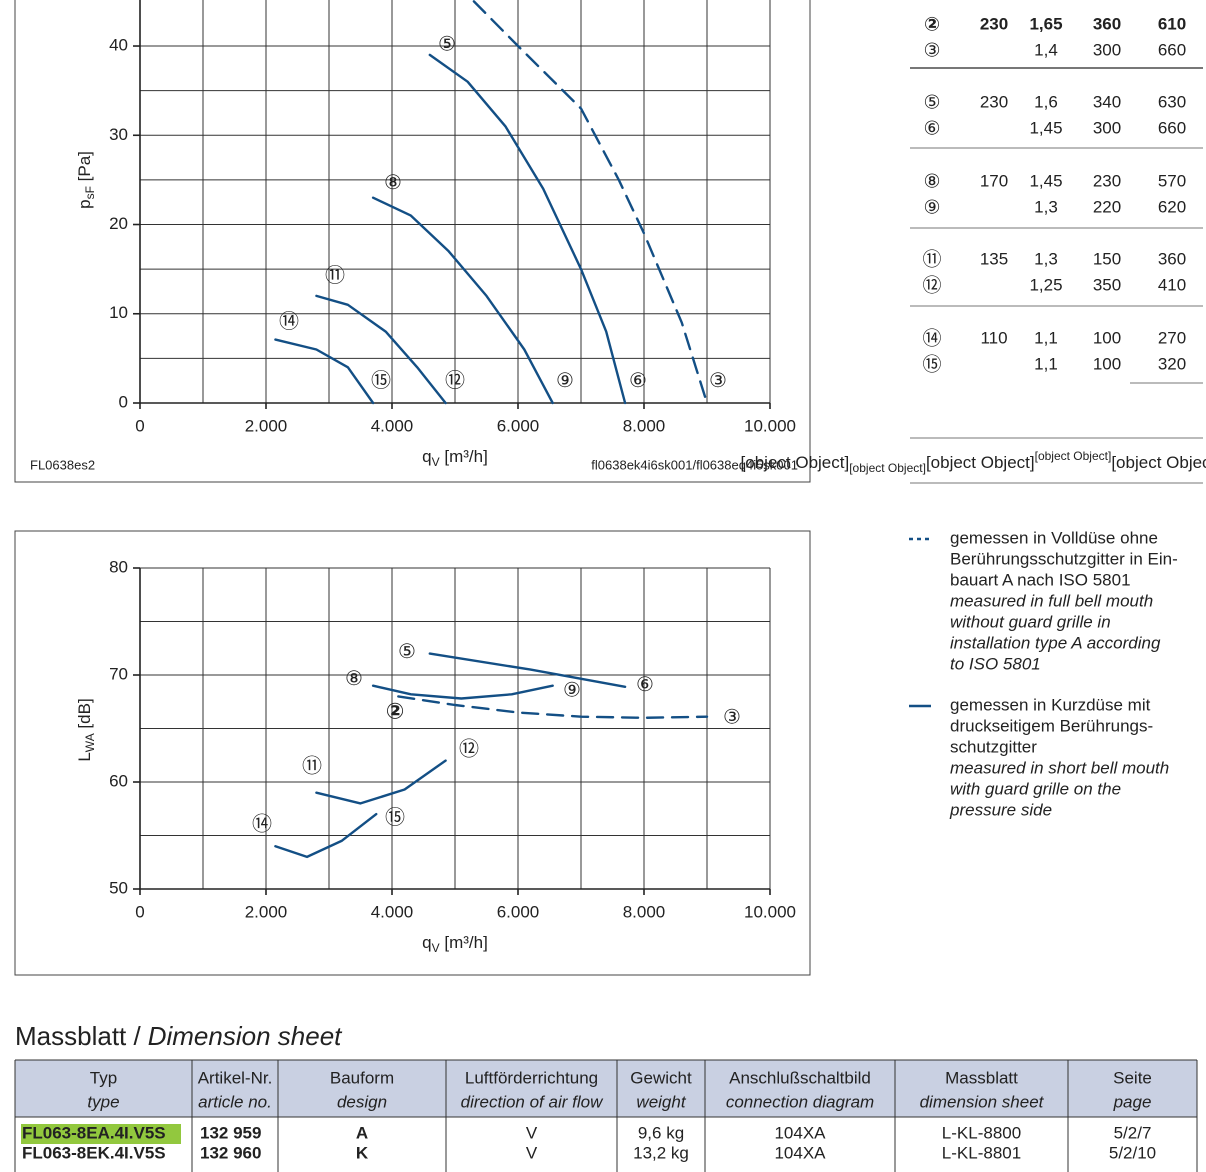 This screenshot has width=1206, height=1172. Describe the element at coordinates (245, 1036) in the screenshot. I see `title-en: Dimension sheet` at that location.